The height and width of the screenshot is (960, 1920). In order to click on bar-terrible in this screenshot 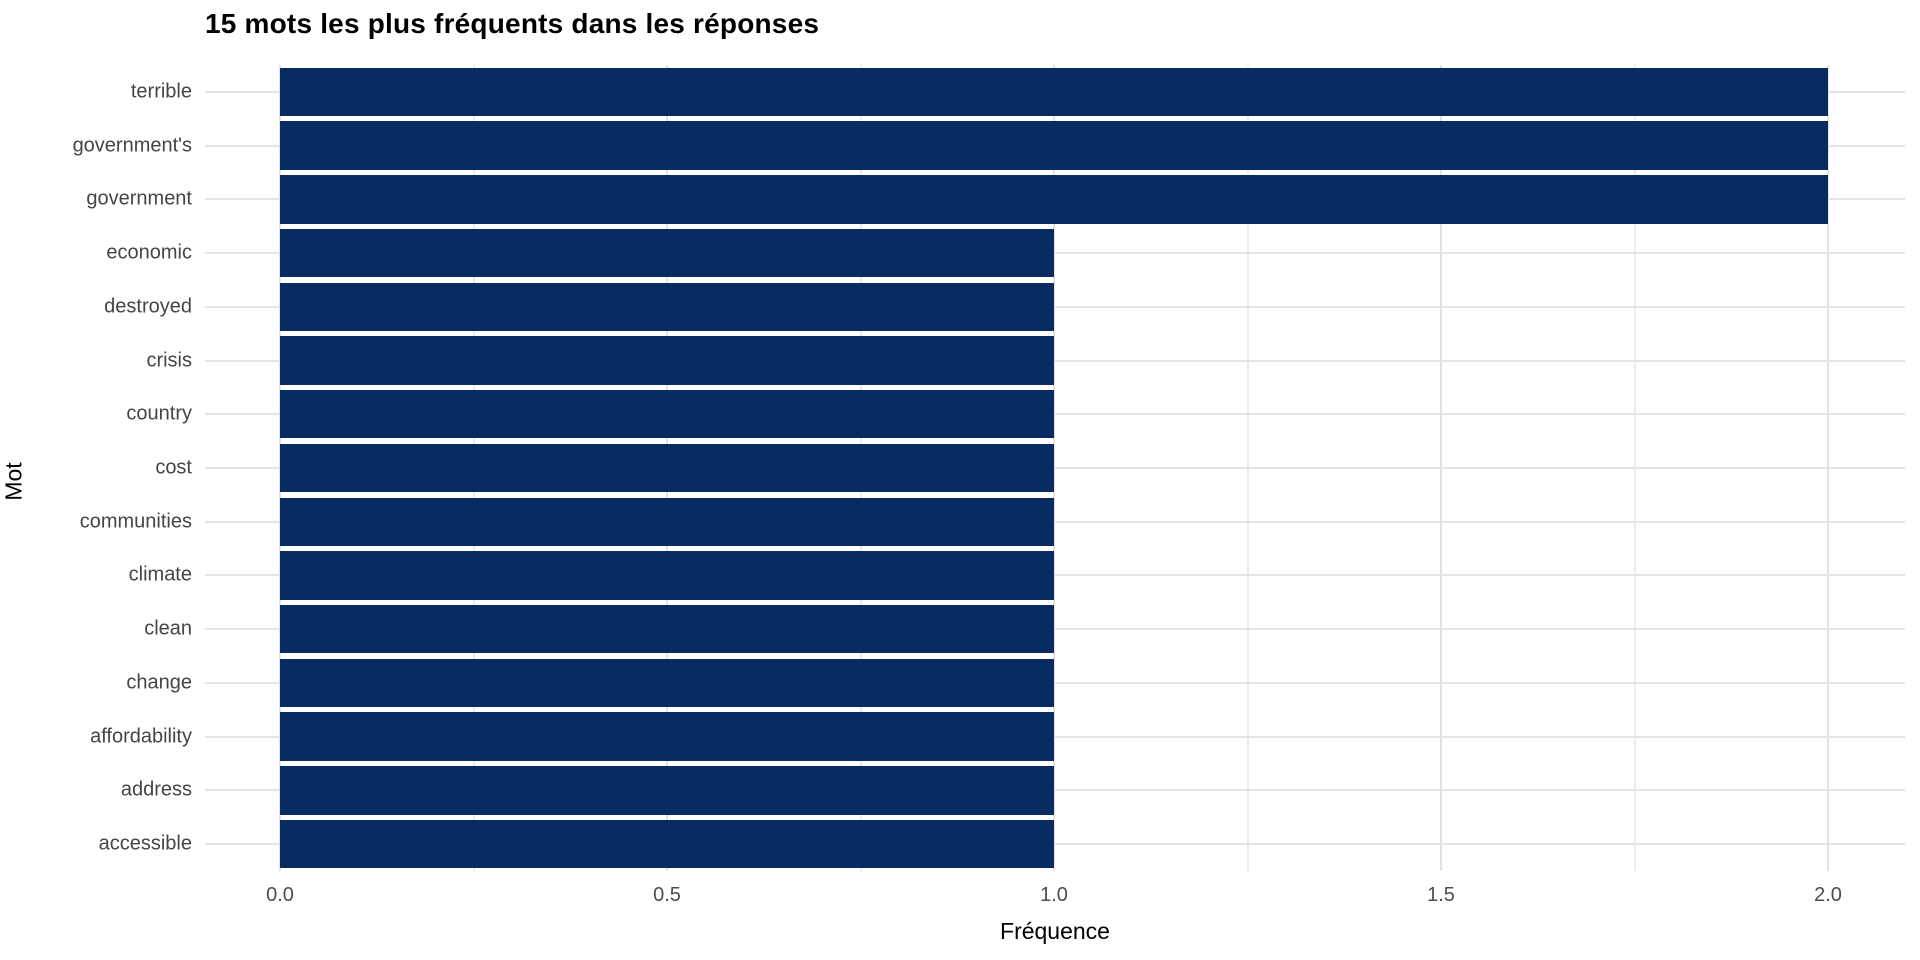, I will do `click(1054, 92)`.